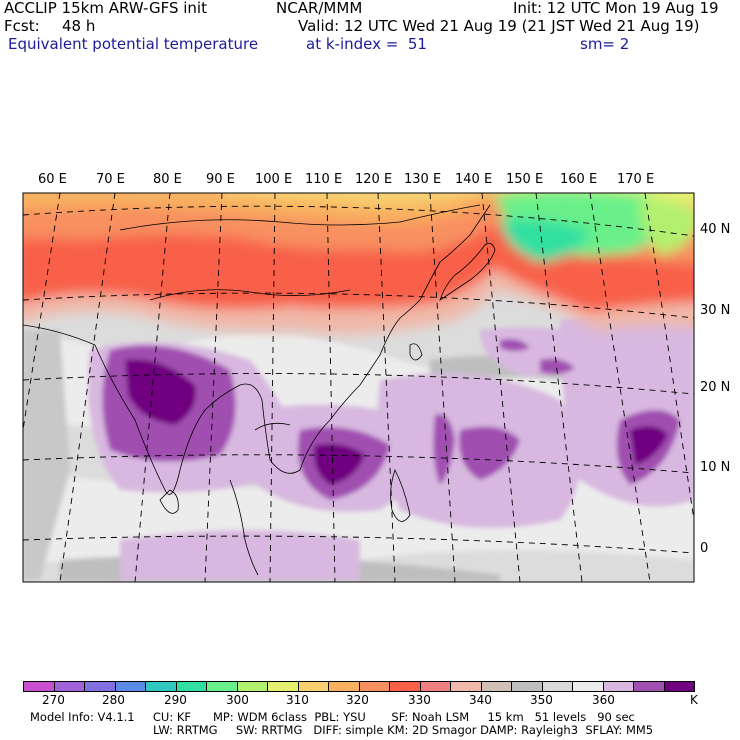 This screenshot has width=740, height=740. I want to click on meridian-100e, so click(272, 387).